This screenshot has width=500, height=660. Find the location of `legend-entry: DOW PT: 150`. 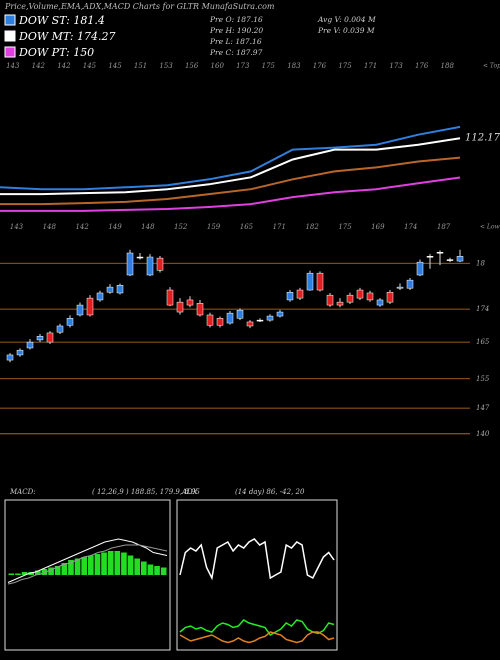

legend-entry: DOW PT: 150 is located at coordinates (56, 52).